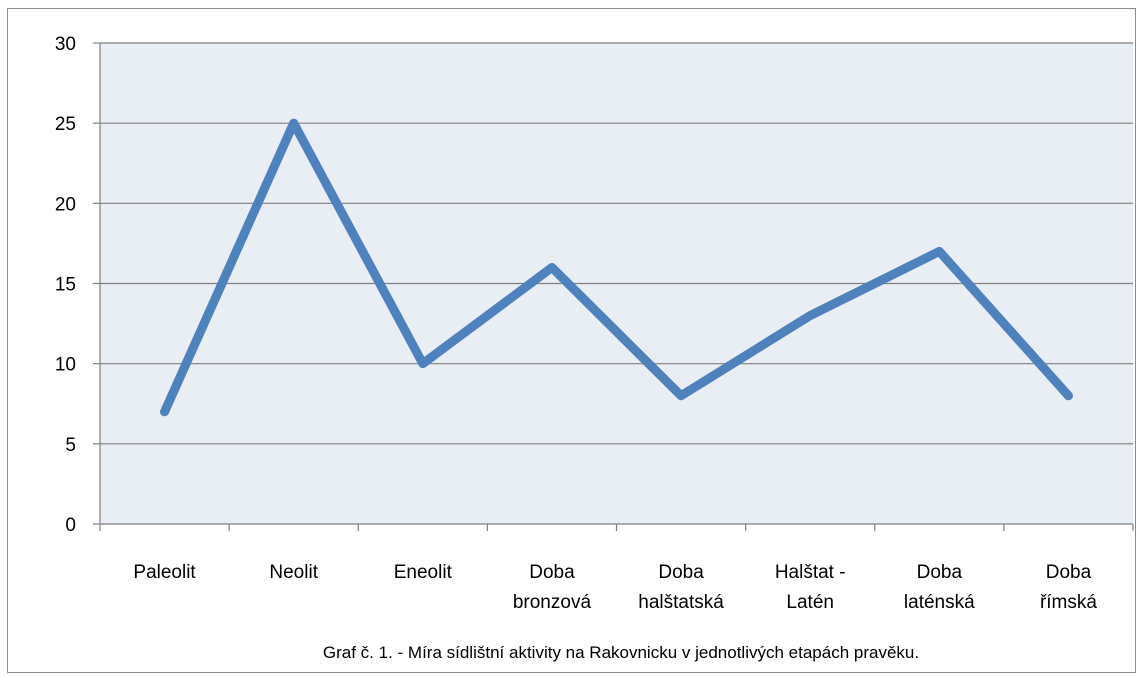 Image resolution: width=1145 pixels, height=676 pixels. What do you see at coordinates (65, 285) in the screenshot?
I see `y-tick-label: 15` at bounding box center [65, 285].